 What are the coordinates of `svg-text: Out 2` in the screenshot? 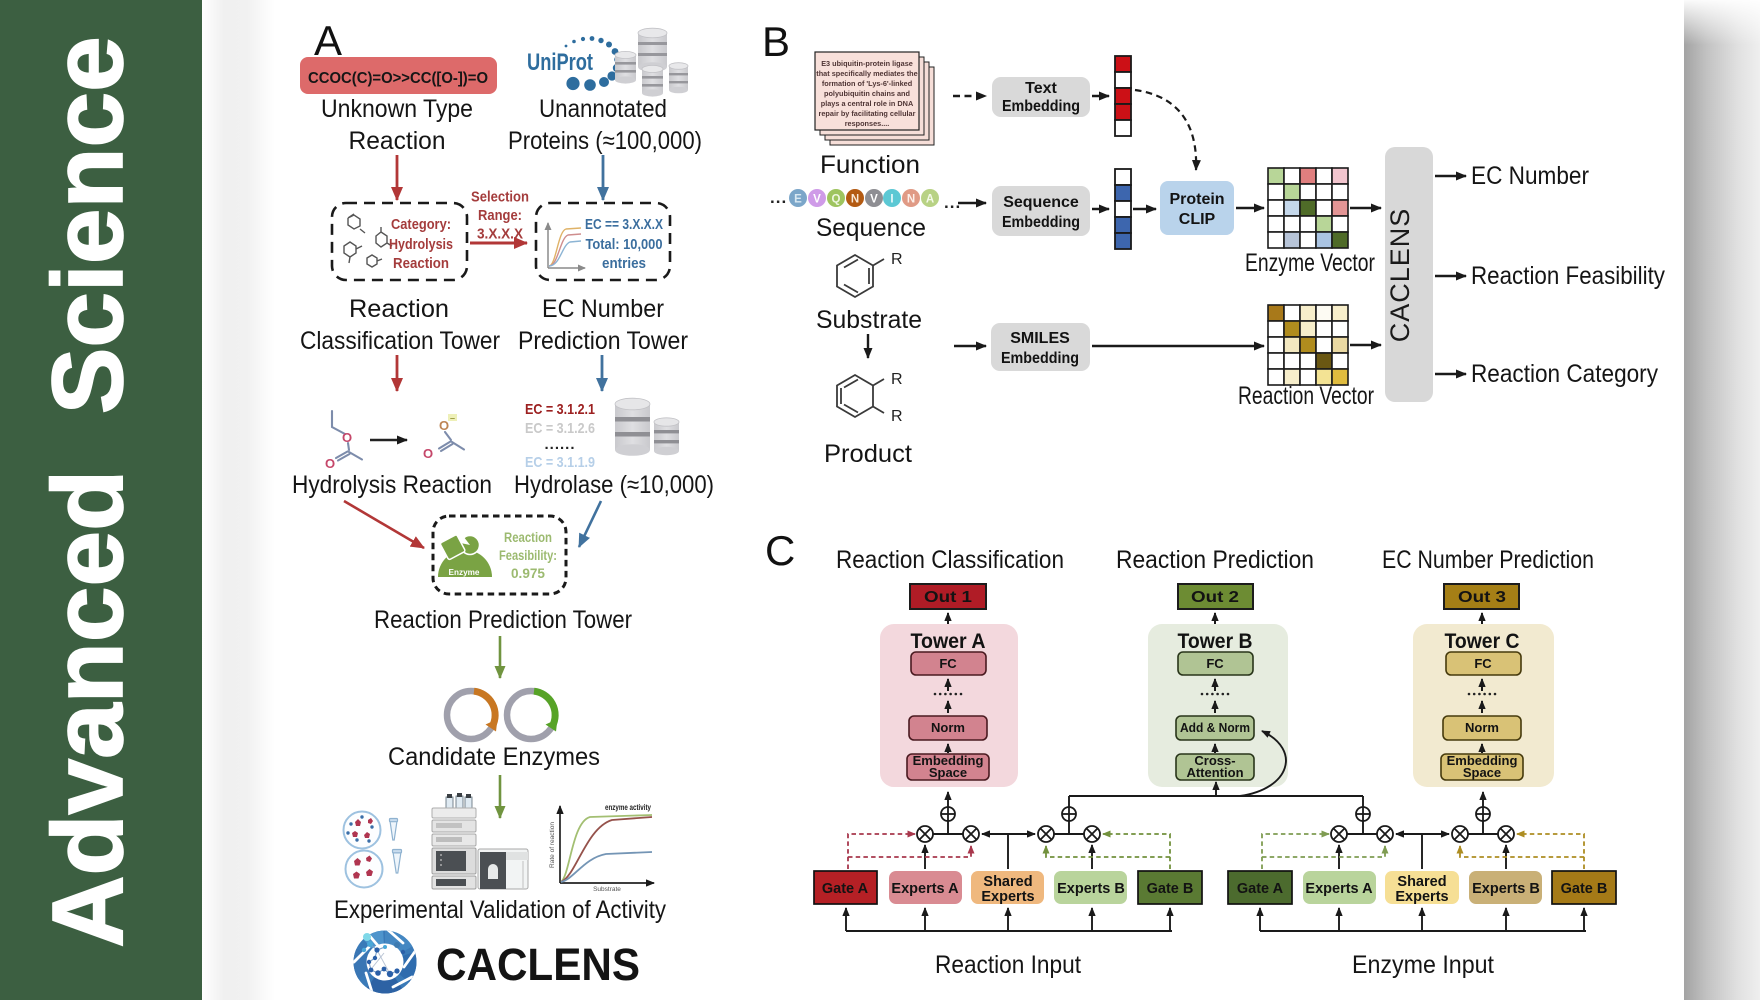 It's located at (1215, 597).